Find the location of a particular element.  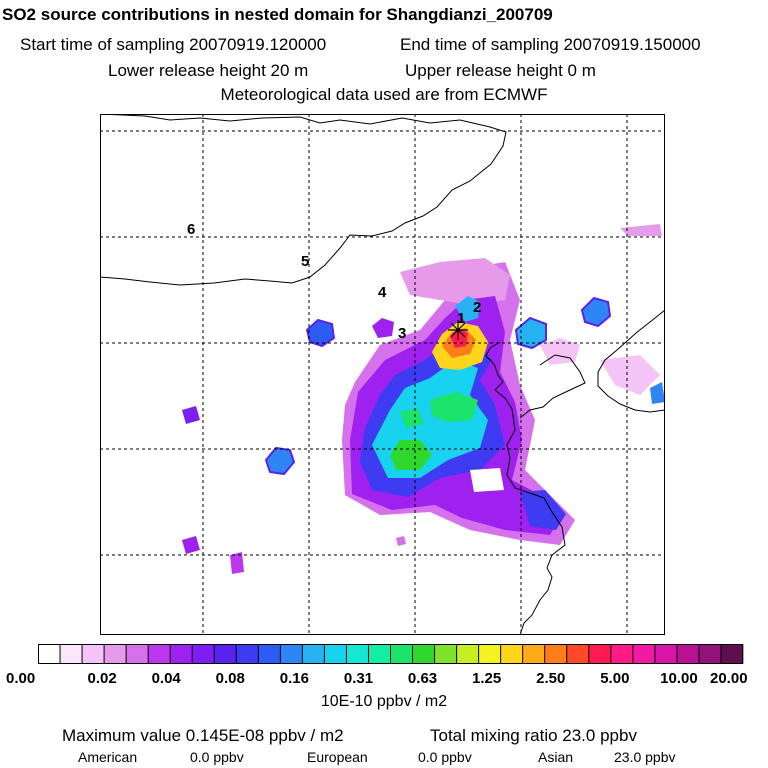

colorbar-tick-label: 5.00 is located at coordinates (615, 678).